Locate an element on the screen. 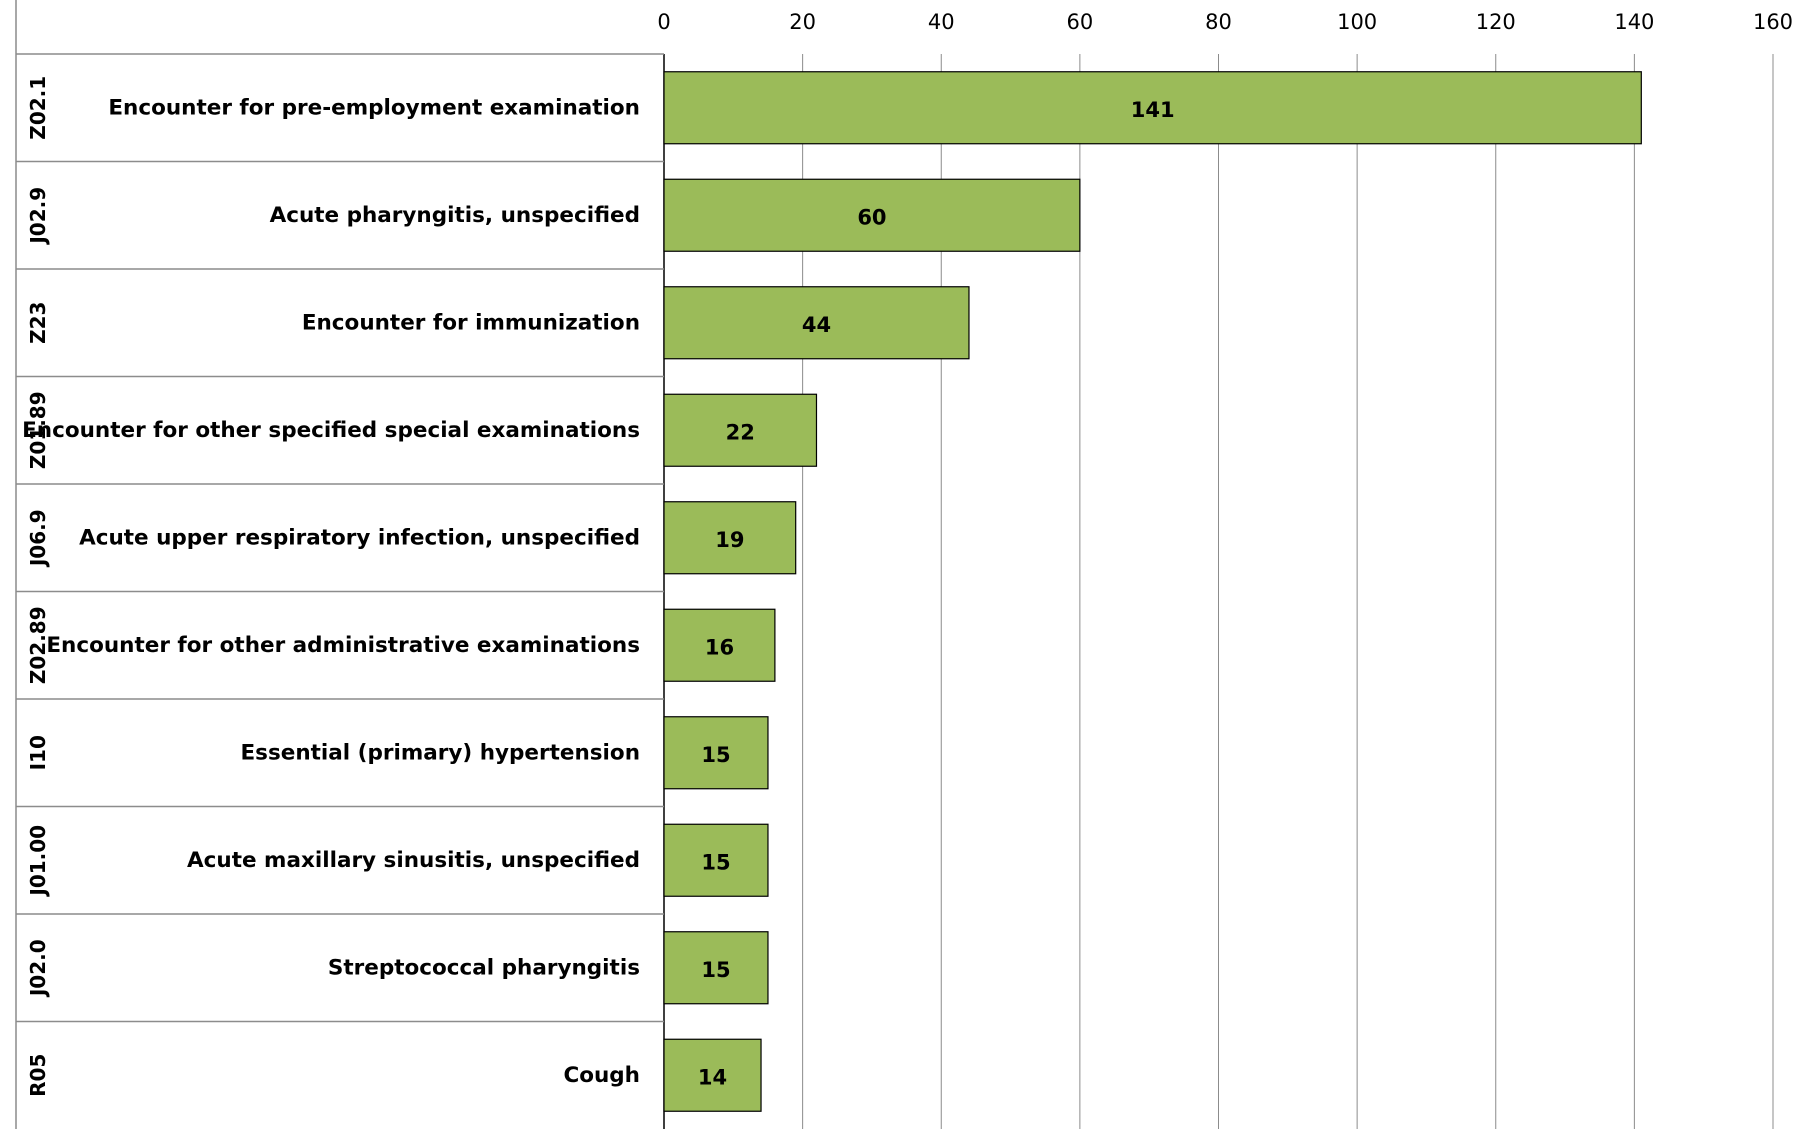  category-code-r05: R05 is located at coordinates (38, 1075).